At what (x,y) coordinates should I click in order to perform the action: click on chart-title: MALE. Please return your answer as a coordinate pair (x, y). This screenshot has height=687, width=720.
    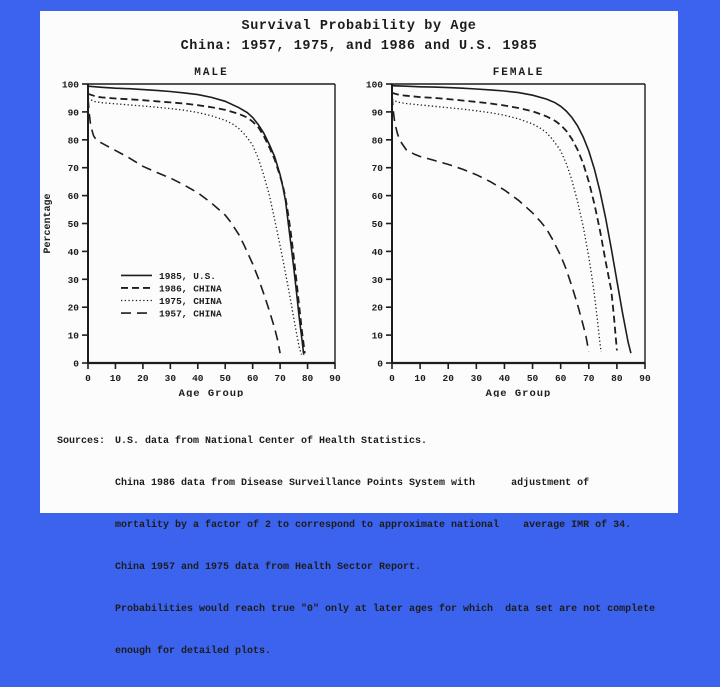
    Looking at the image, I should click on (211, 73).